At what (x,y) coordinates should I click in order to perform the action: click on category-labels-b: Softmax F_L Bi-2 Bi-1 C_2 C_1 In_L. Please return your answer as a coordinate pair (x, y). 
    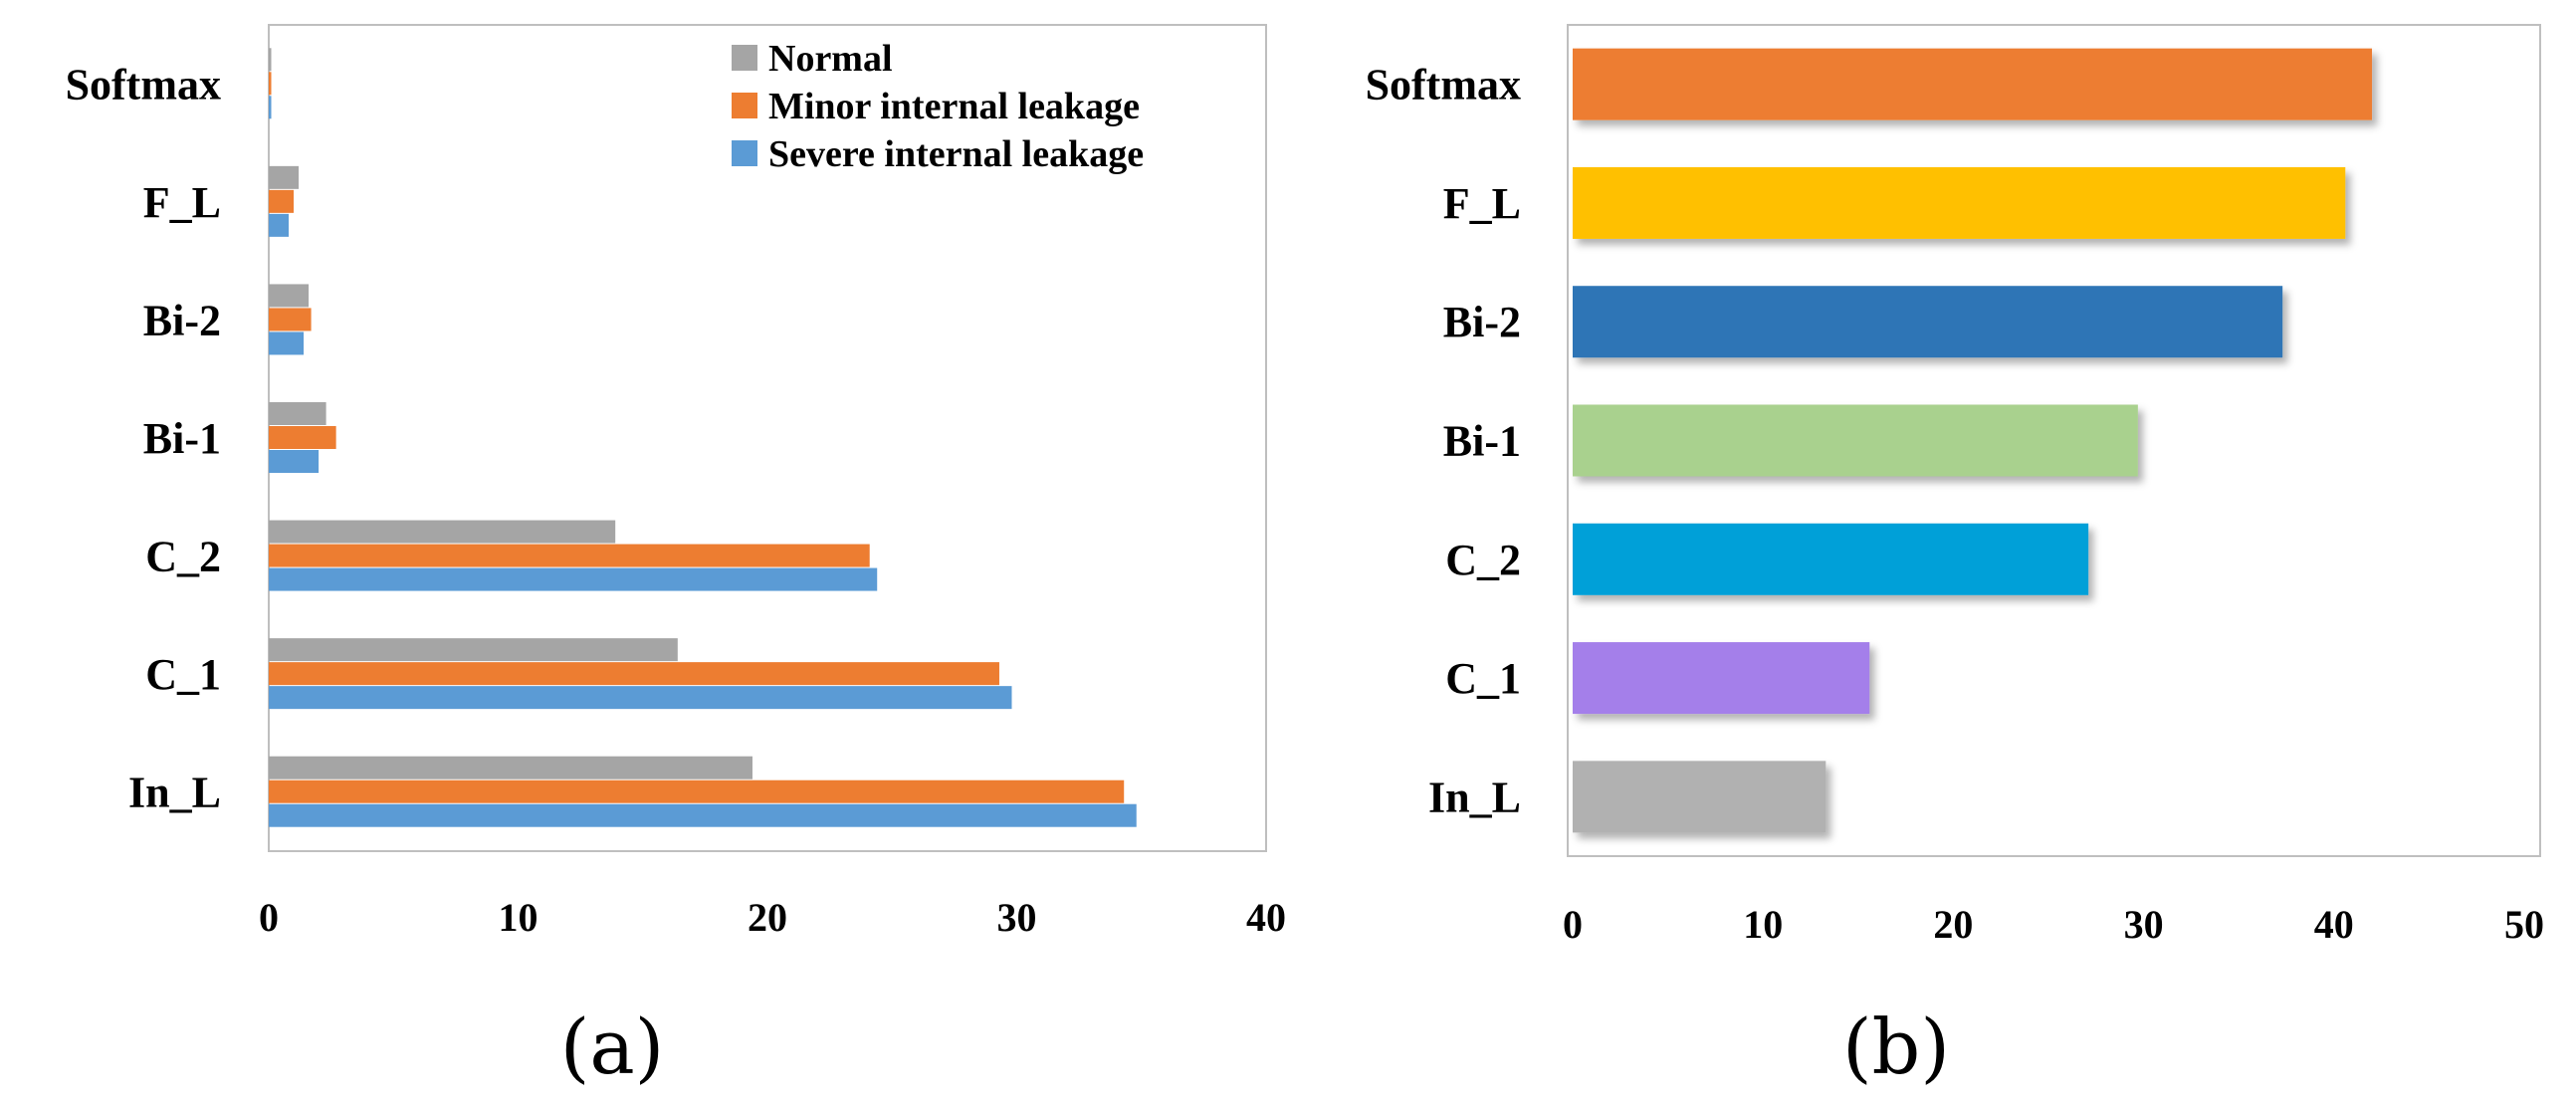
    Looking at the image, I should click on (1443, 442).